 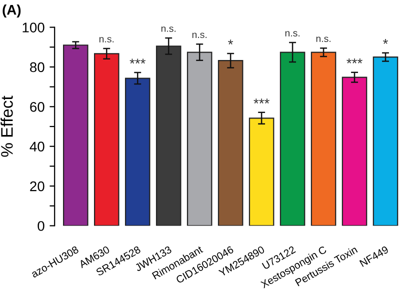 I want to click on y-tick-label: 80, so click(x=37, y=67).